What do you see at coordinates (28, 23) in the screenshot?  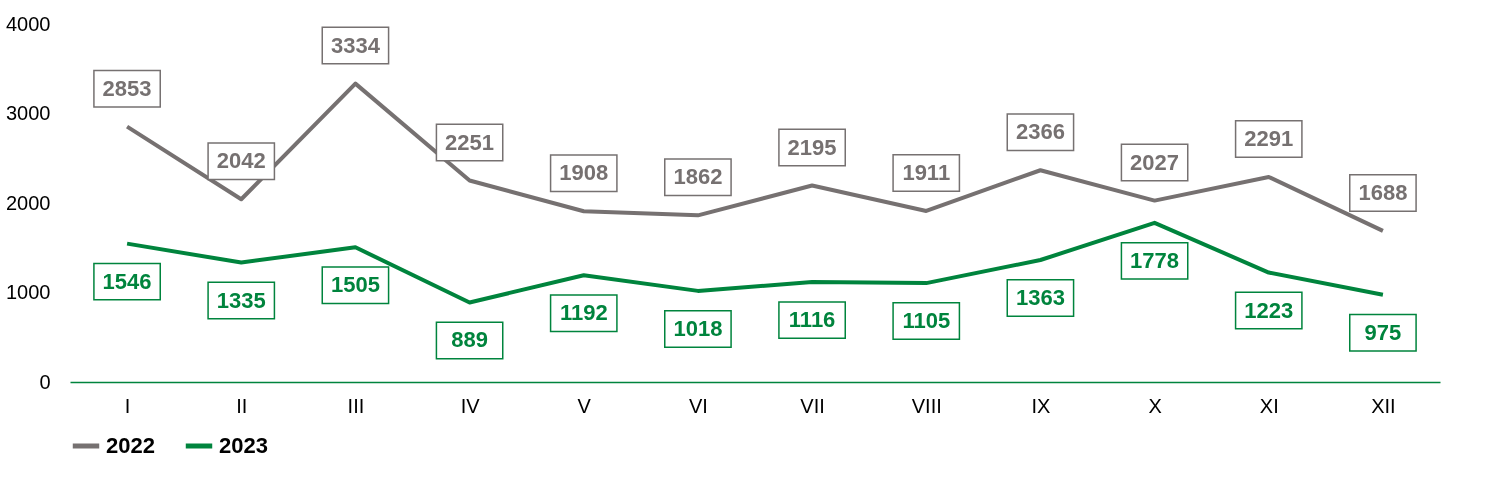 I see `y-tick-label: 4000` at bounding box center [28, 23].